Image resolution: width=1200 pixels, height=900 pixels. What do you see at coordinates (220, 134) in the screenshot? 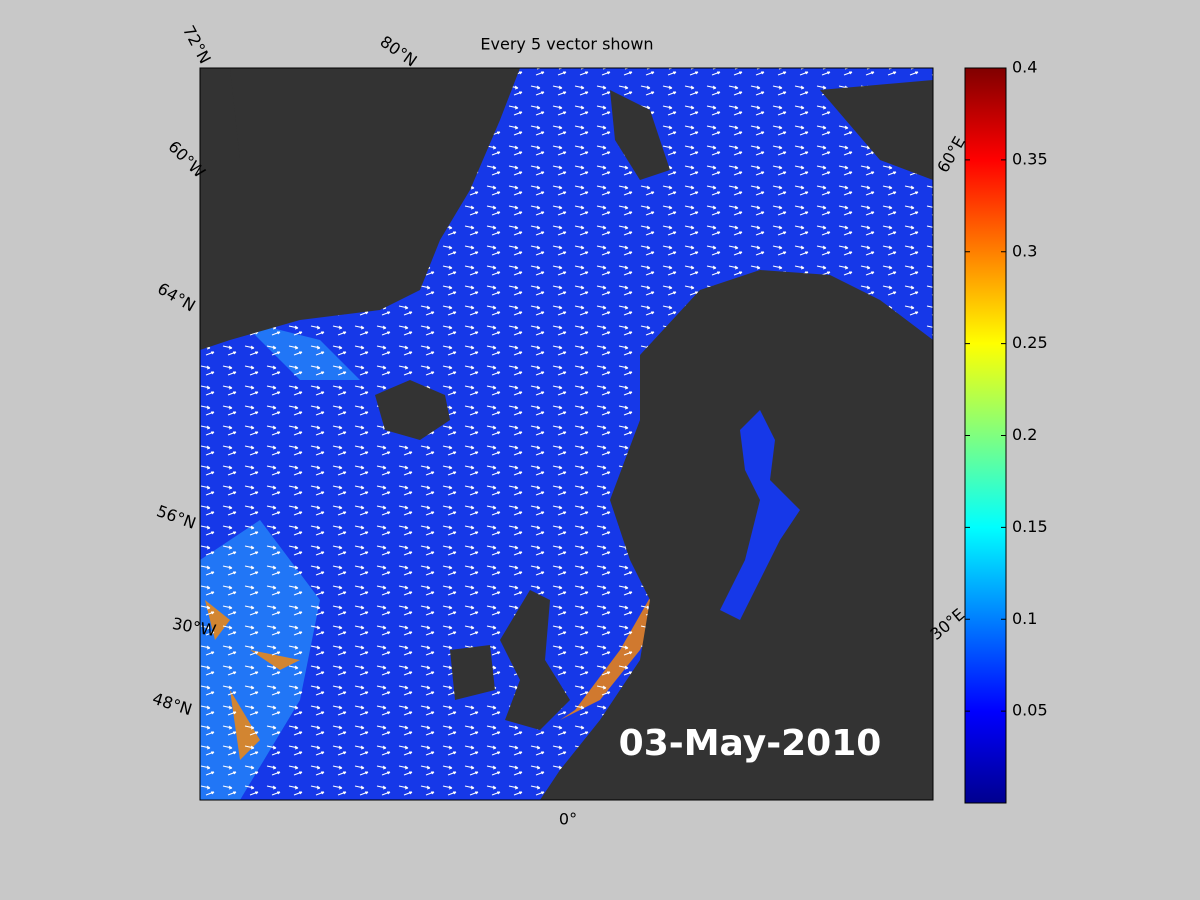
I see `canada` at bounding box center [220, 134].